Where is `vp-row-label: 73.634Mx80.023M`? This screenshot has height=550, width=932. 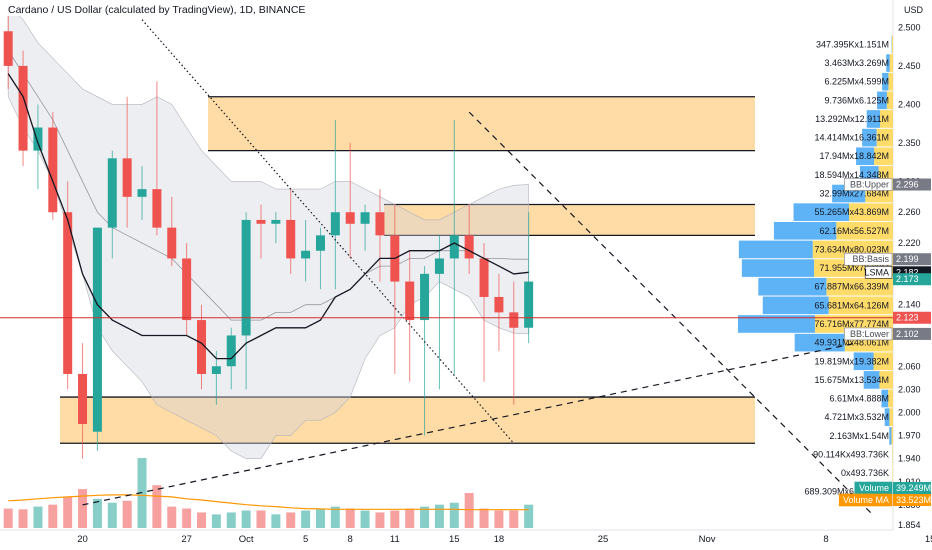 vp-row-label: 73.634Mx80.023M is located at coordinates (851, 249).